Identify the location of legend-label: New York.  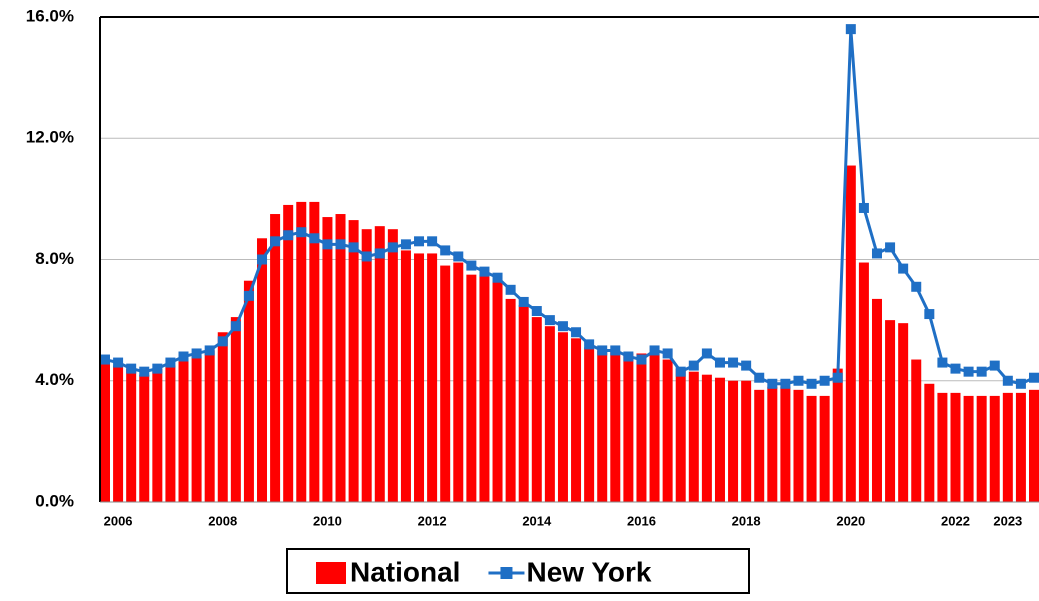
(588, 571).